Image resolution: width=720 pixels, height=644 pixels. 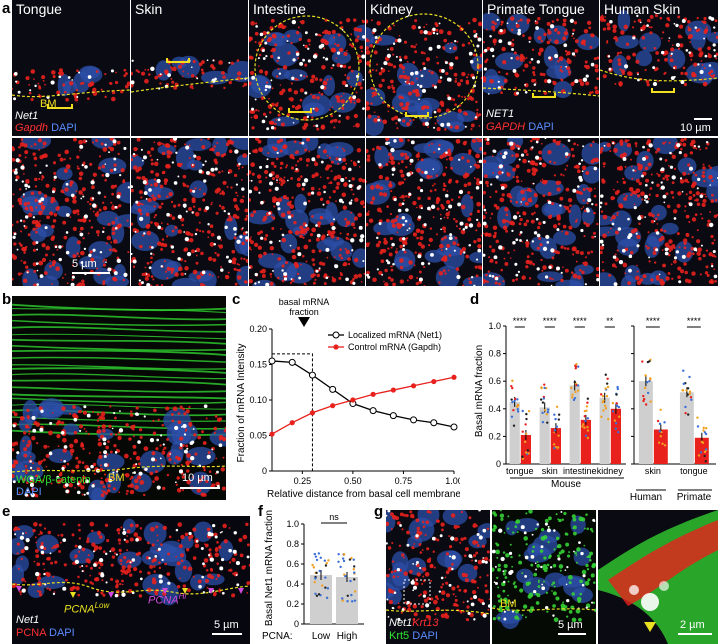 What do you see at coordinates (645, 422) in the screenshot?
I see `bar` at bounding box center [645, 422].